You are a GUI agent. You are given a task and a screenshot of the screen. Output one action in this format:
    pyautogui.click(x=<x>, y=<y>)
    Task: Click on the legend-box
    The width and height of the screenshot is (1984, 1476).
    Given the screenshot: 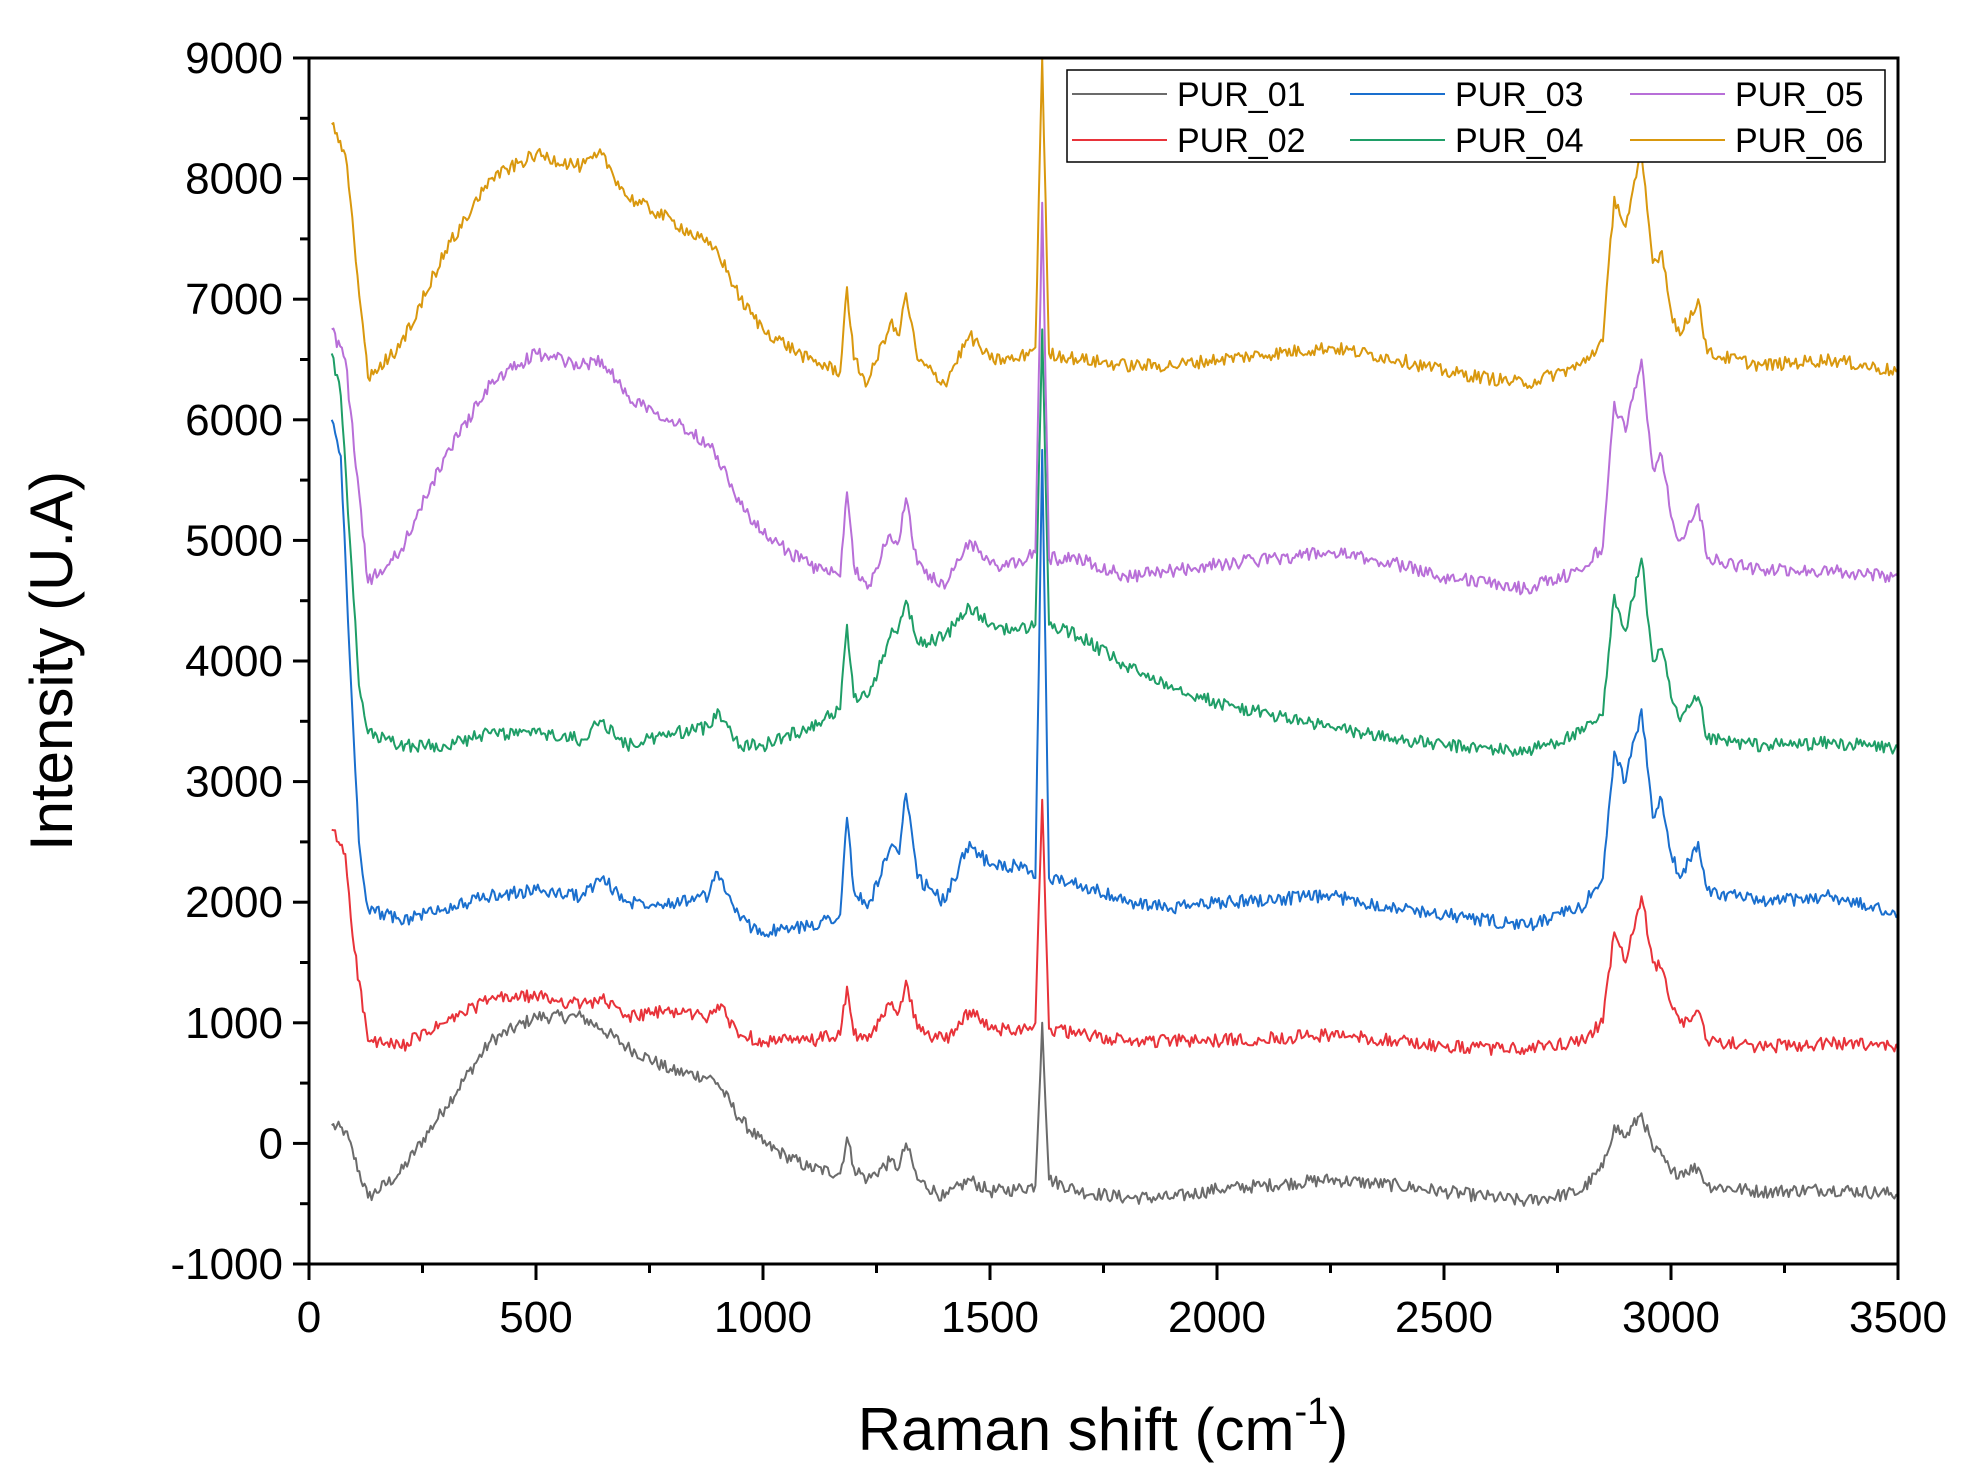 What is the action you would take?
    pyautogui.click(x=1476, y=116)
    